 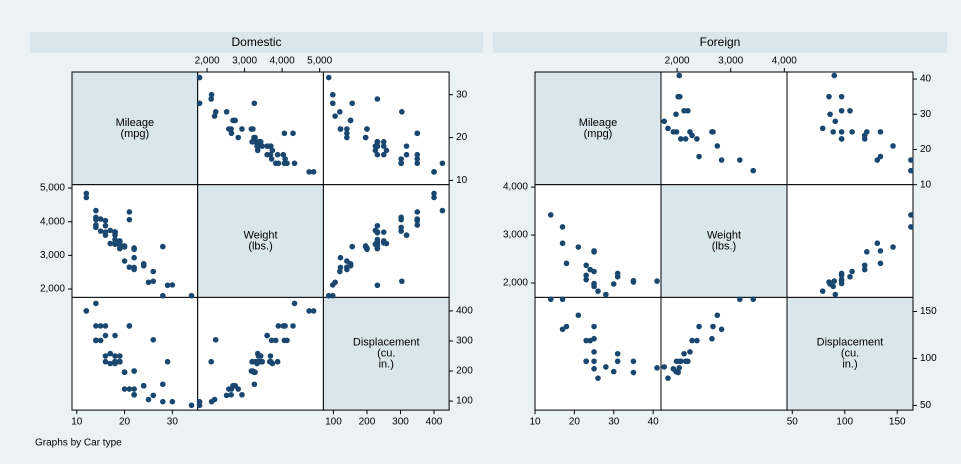 What do you see at coordinates (319, 61) in the screenshot?
I see `x-tick-label: 5,000` at bounding box center [319, 61].